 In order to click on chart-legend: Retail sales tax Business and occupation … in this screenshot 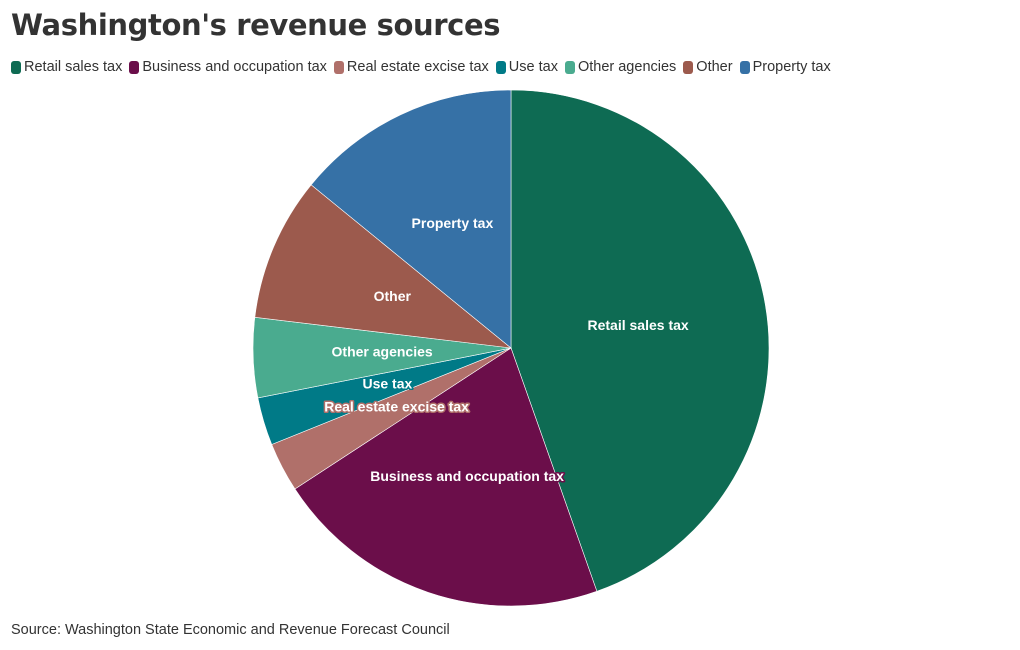, I will do `click(421, 67)`.